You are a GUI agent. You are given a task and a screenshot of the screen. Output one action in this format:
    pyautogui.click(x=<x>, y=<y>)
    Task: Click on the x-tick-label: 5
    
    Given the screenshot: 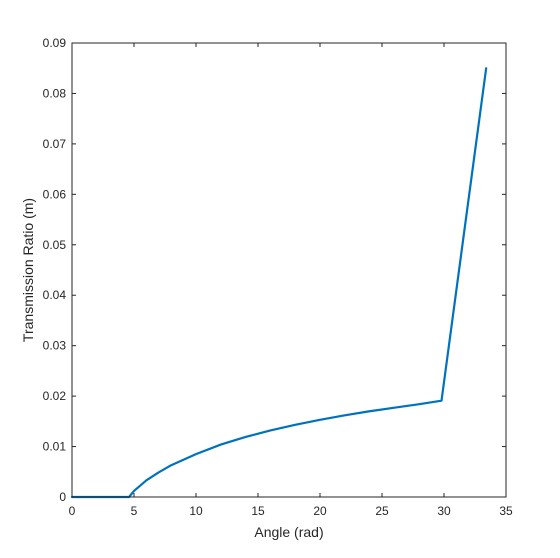 What is the action you would take?
    pyautogui.click(x=134, y=511)
    